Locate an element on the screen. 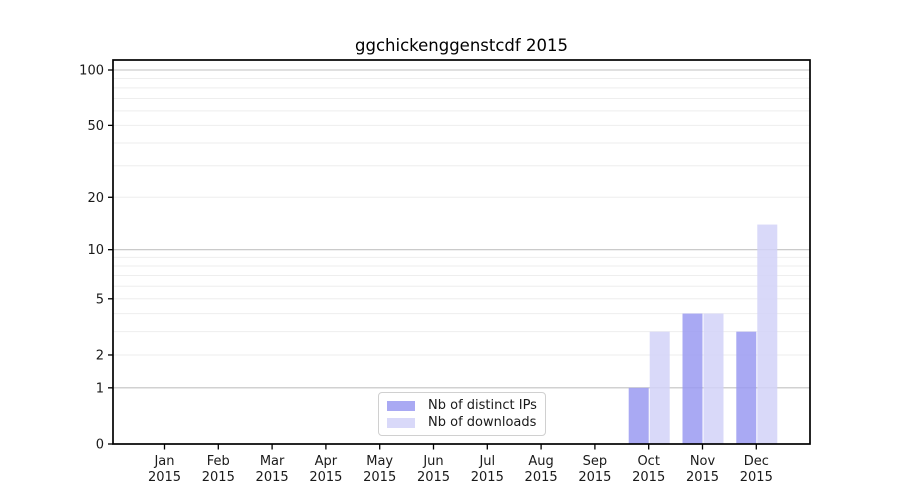  x-tick-label-month: Sep is located at coordinates (595, 461).